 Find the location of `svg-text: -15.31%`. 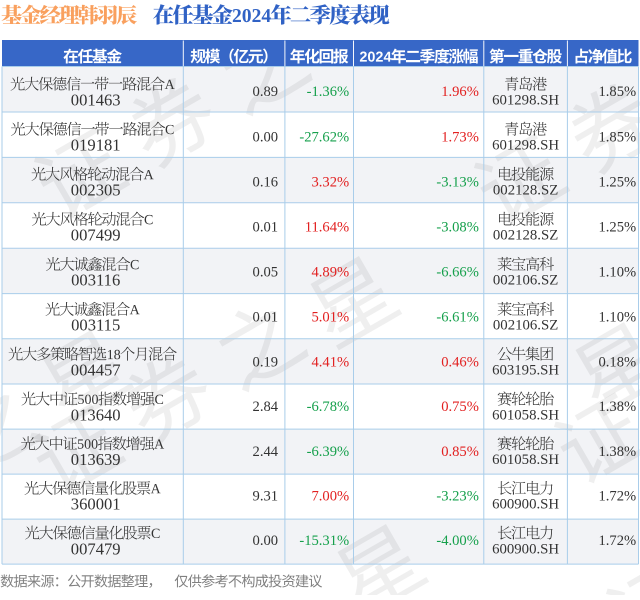

svg-text: -15.31% is located at coordinates (324, 541).